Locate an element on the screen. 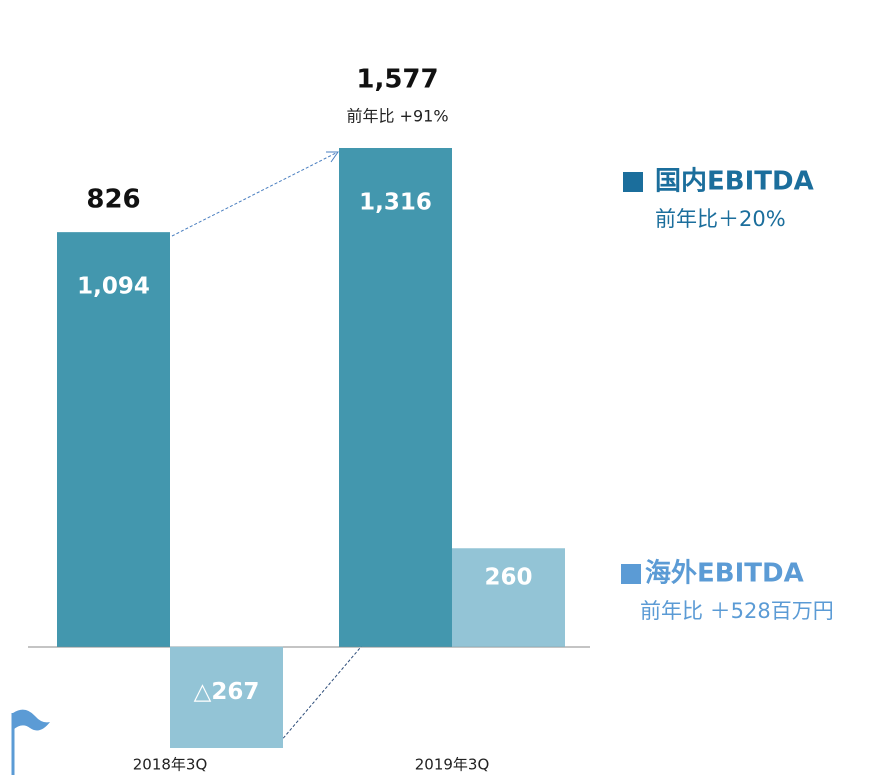  total-label: 826 is located at coordinates (113, 200).